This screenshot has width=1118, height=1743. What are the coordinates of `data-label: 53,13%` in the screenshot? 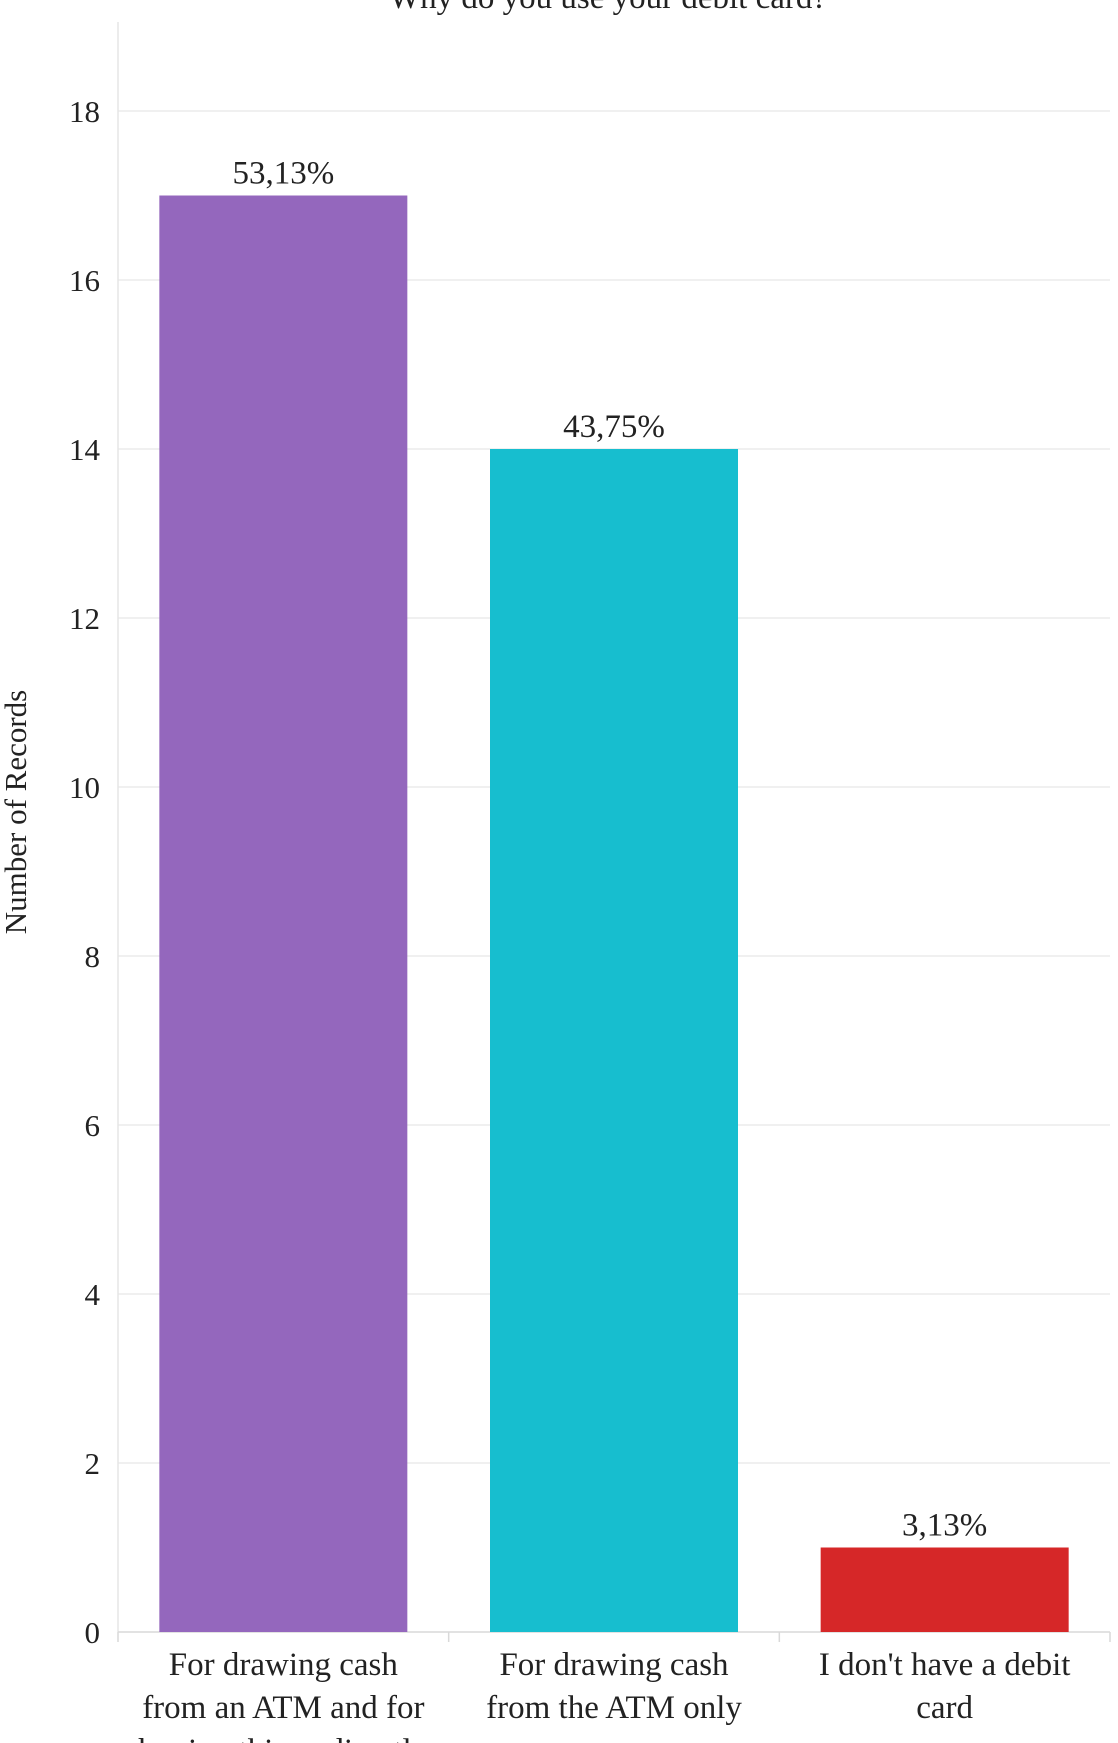 It's located at (283, 174).